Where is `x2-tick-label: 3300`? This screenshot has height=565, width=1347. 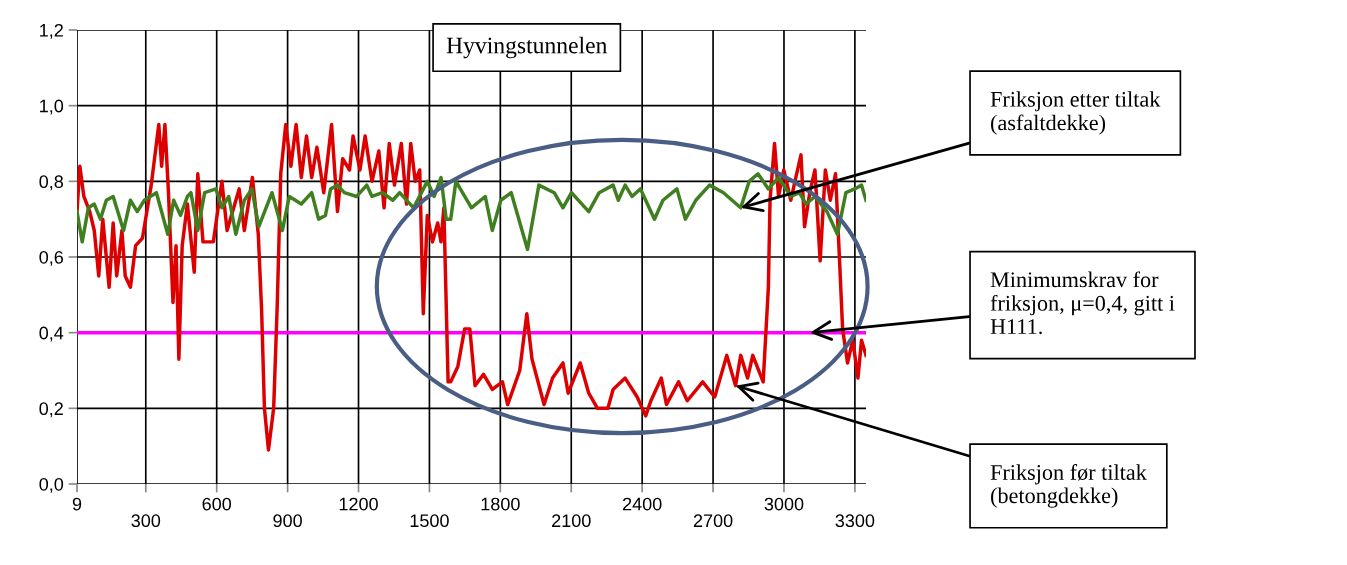 x2-tick-label: 3300 is located at coordinates (855, 521).